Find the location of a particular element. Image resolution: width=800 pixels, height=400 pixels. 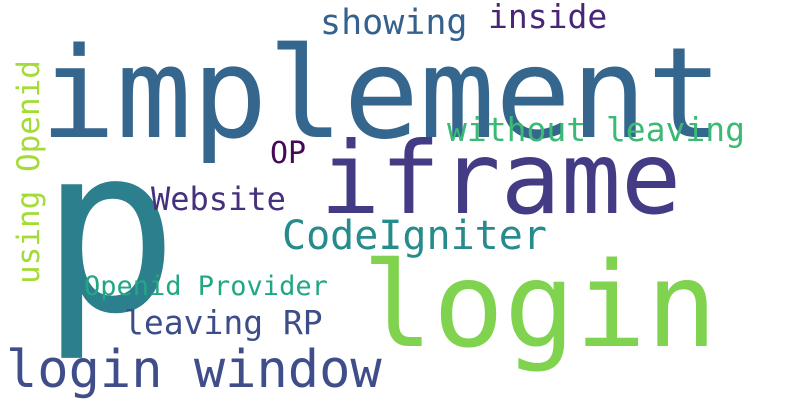

word-p: p is located at coordinates (109, 231).